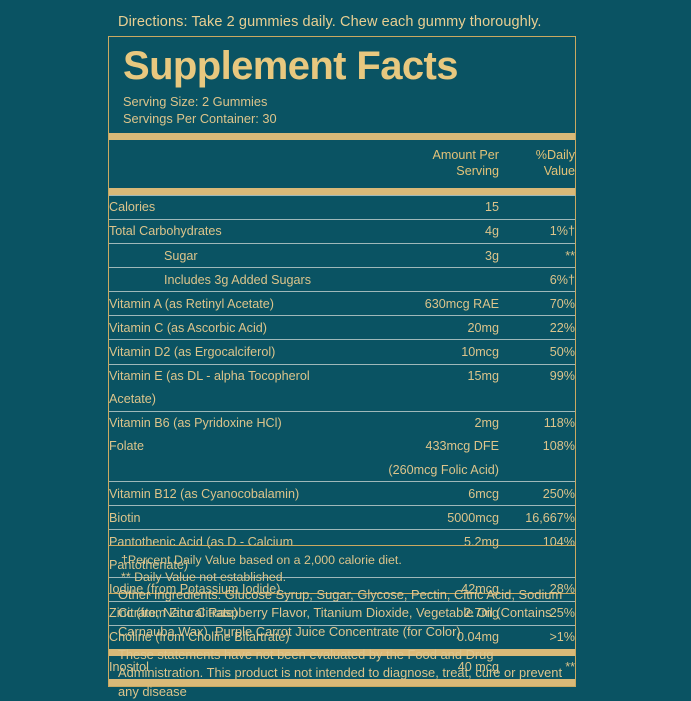 The height and width of the screenshot is (701, 691). Describe the element at coordinates (433, 541) in the screenshot. I see `nutrient-amount: 5.2mg` at that location.